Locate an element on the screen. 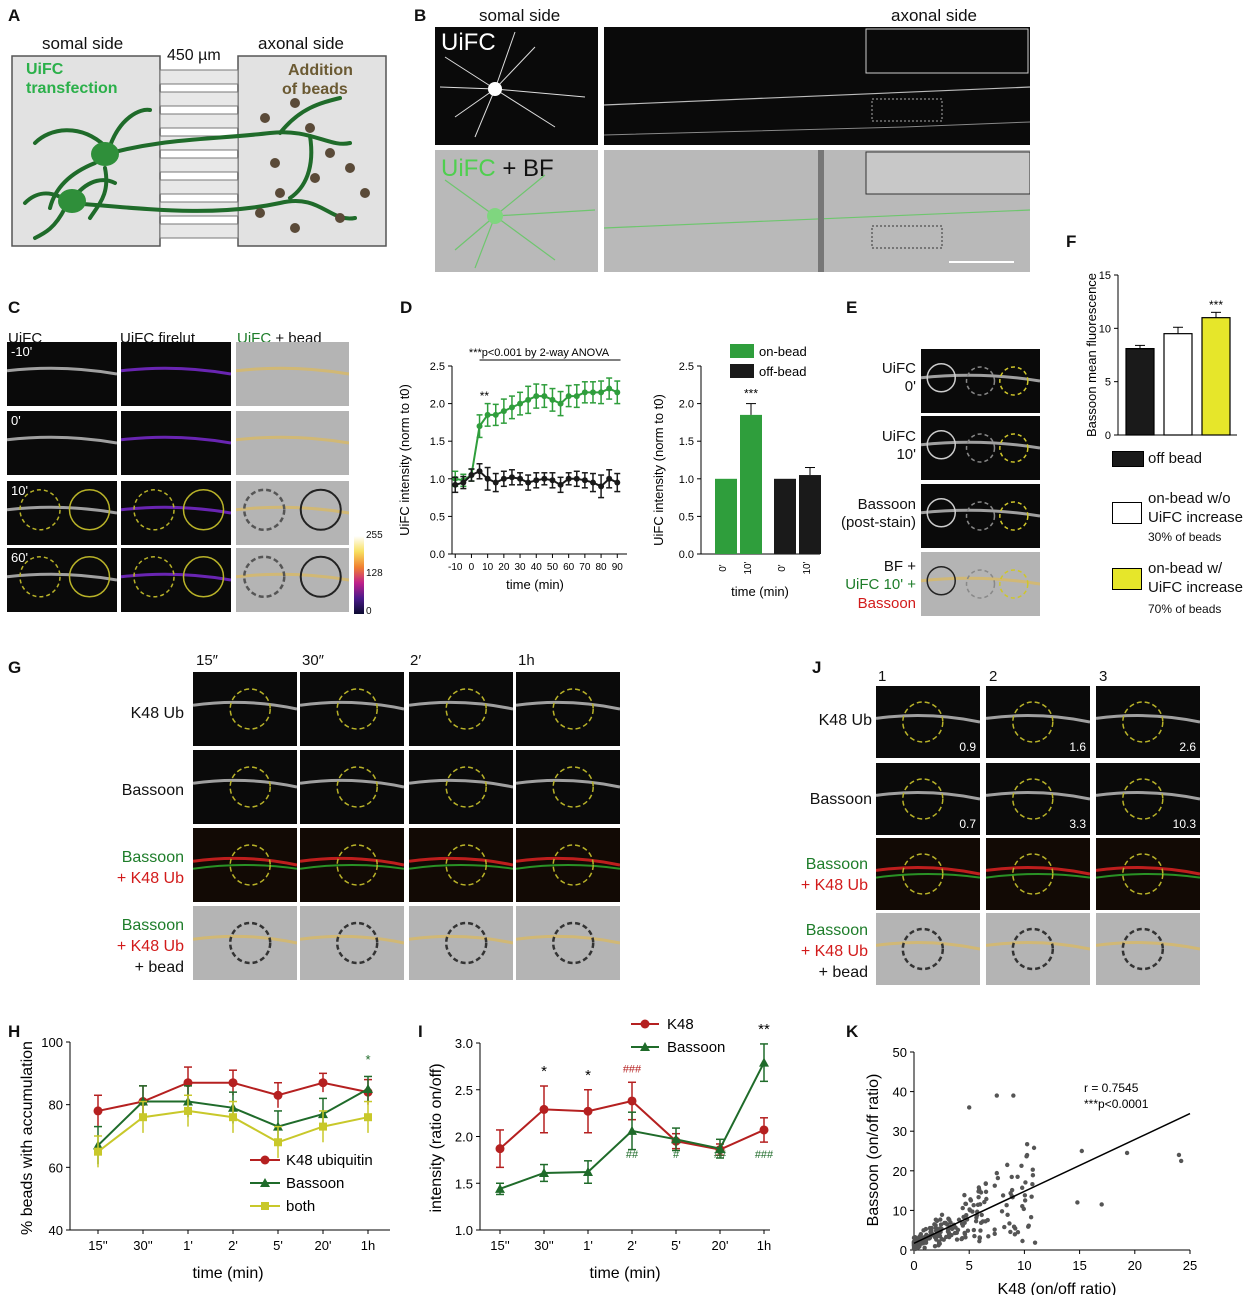 This screenshot has height=1300, width=1245. d2-xtick-label: 0' is located at coordinates (782, 568).